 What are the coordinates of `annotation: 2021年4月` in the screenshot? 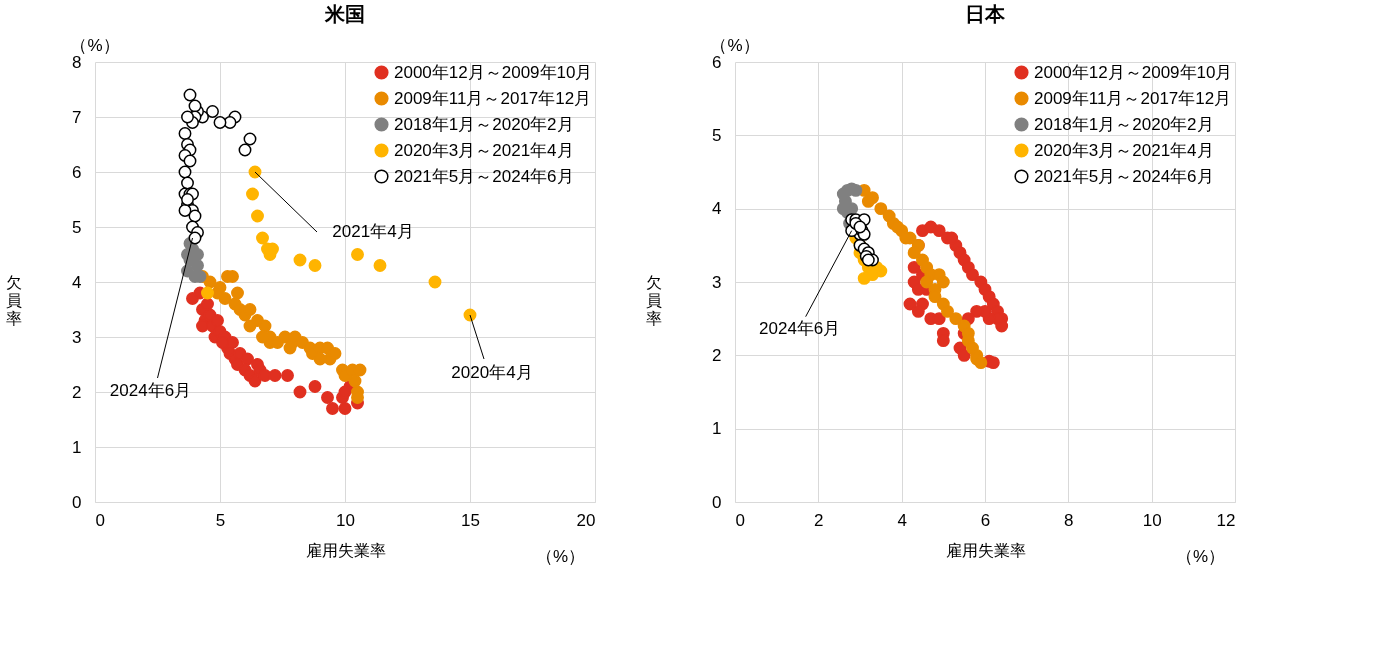 It's located at (373, 231).